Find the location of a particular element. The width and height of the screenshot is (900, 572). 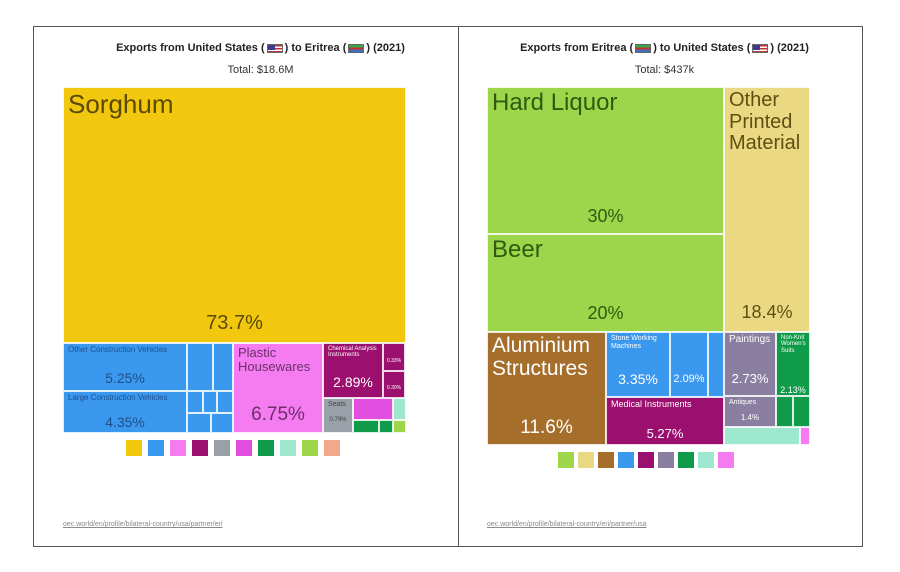

tile-percent: 73.7% is located at coordinates (234, 323).